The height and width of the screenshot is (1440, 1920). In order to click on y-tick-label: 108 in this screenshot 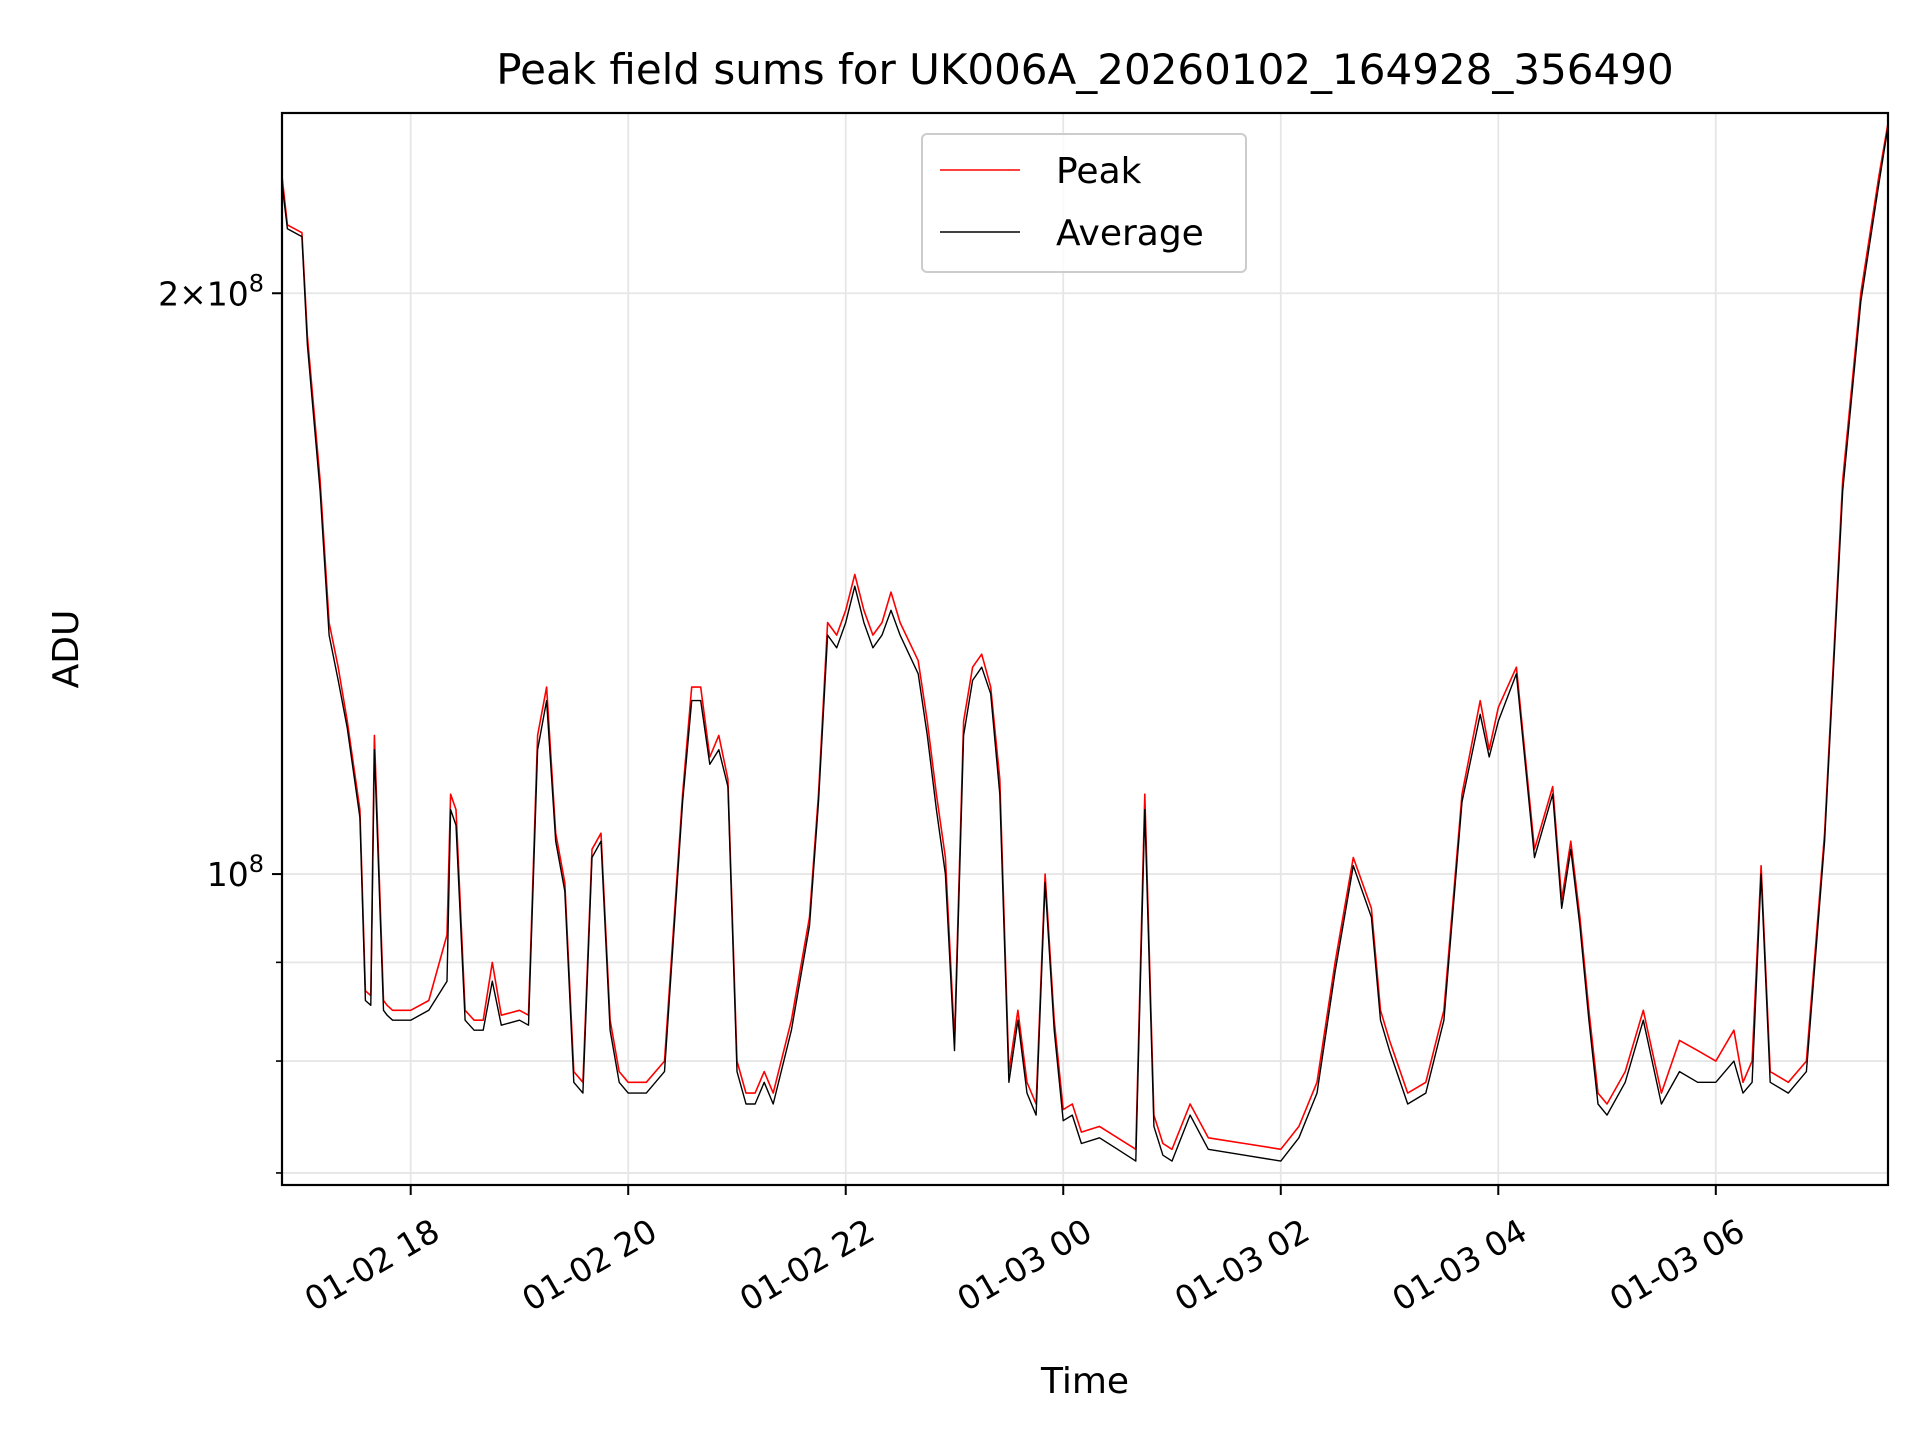, I will do `click(235, 872)`.